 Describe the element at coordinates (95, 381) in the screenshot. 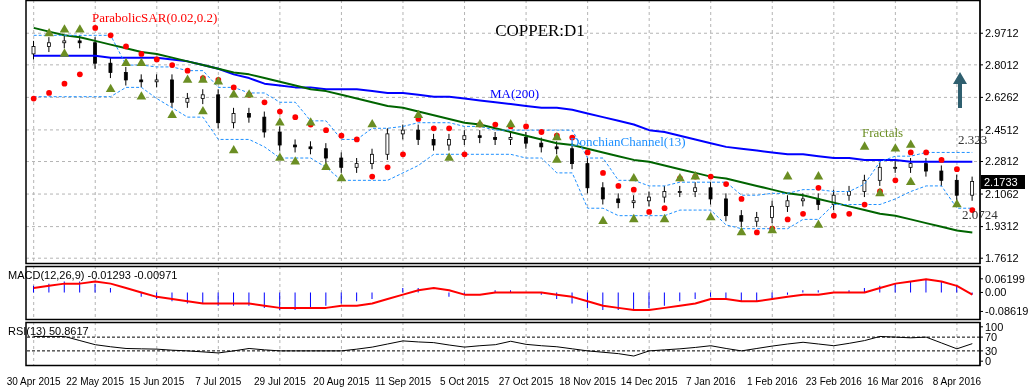

I see `x-tick-label: 22 May 2015` at that location.